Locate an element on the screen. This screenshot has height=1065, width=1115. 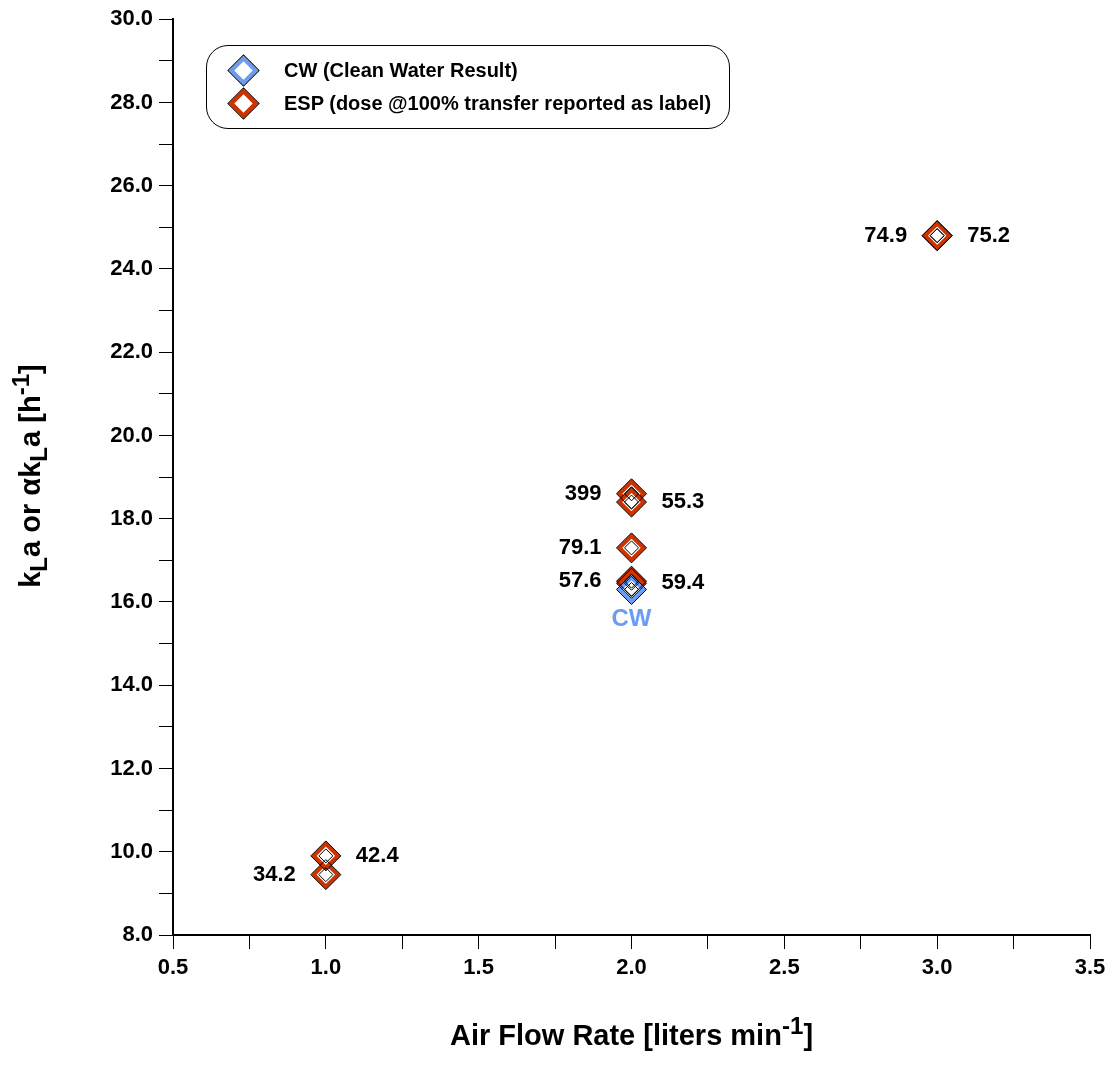
y-tick-label: 12.0 is located at coordinates (131, 767).